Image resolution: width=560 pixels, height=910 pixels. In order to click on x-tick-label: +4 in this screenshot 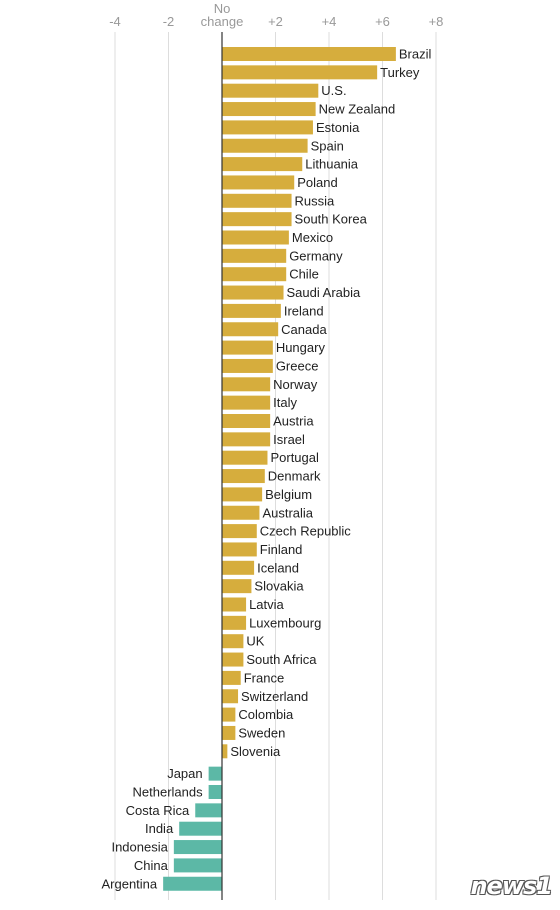, I will do `click(329, 21)`.